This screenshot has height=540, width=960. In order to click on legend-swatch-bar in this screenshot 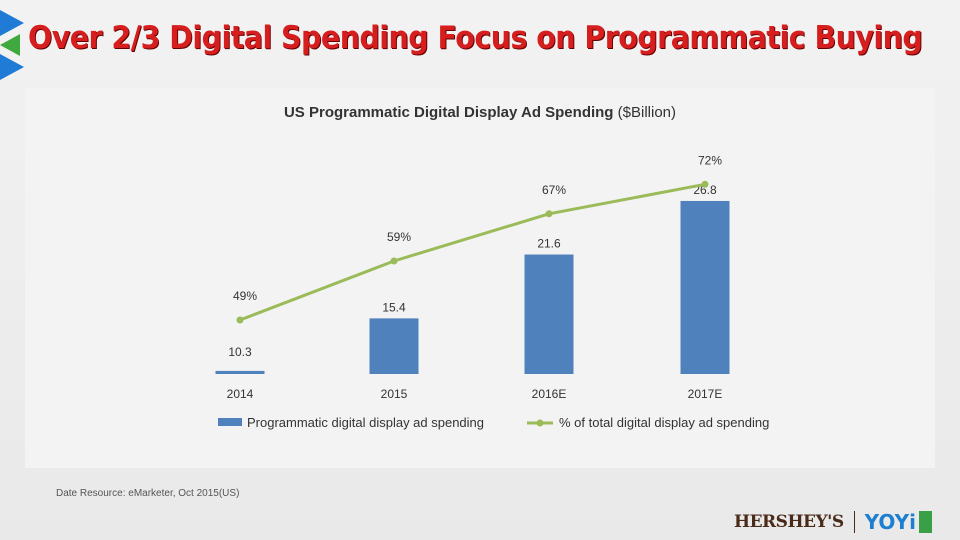, I will do `click(230, 422)`.